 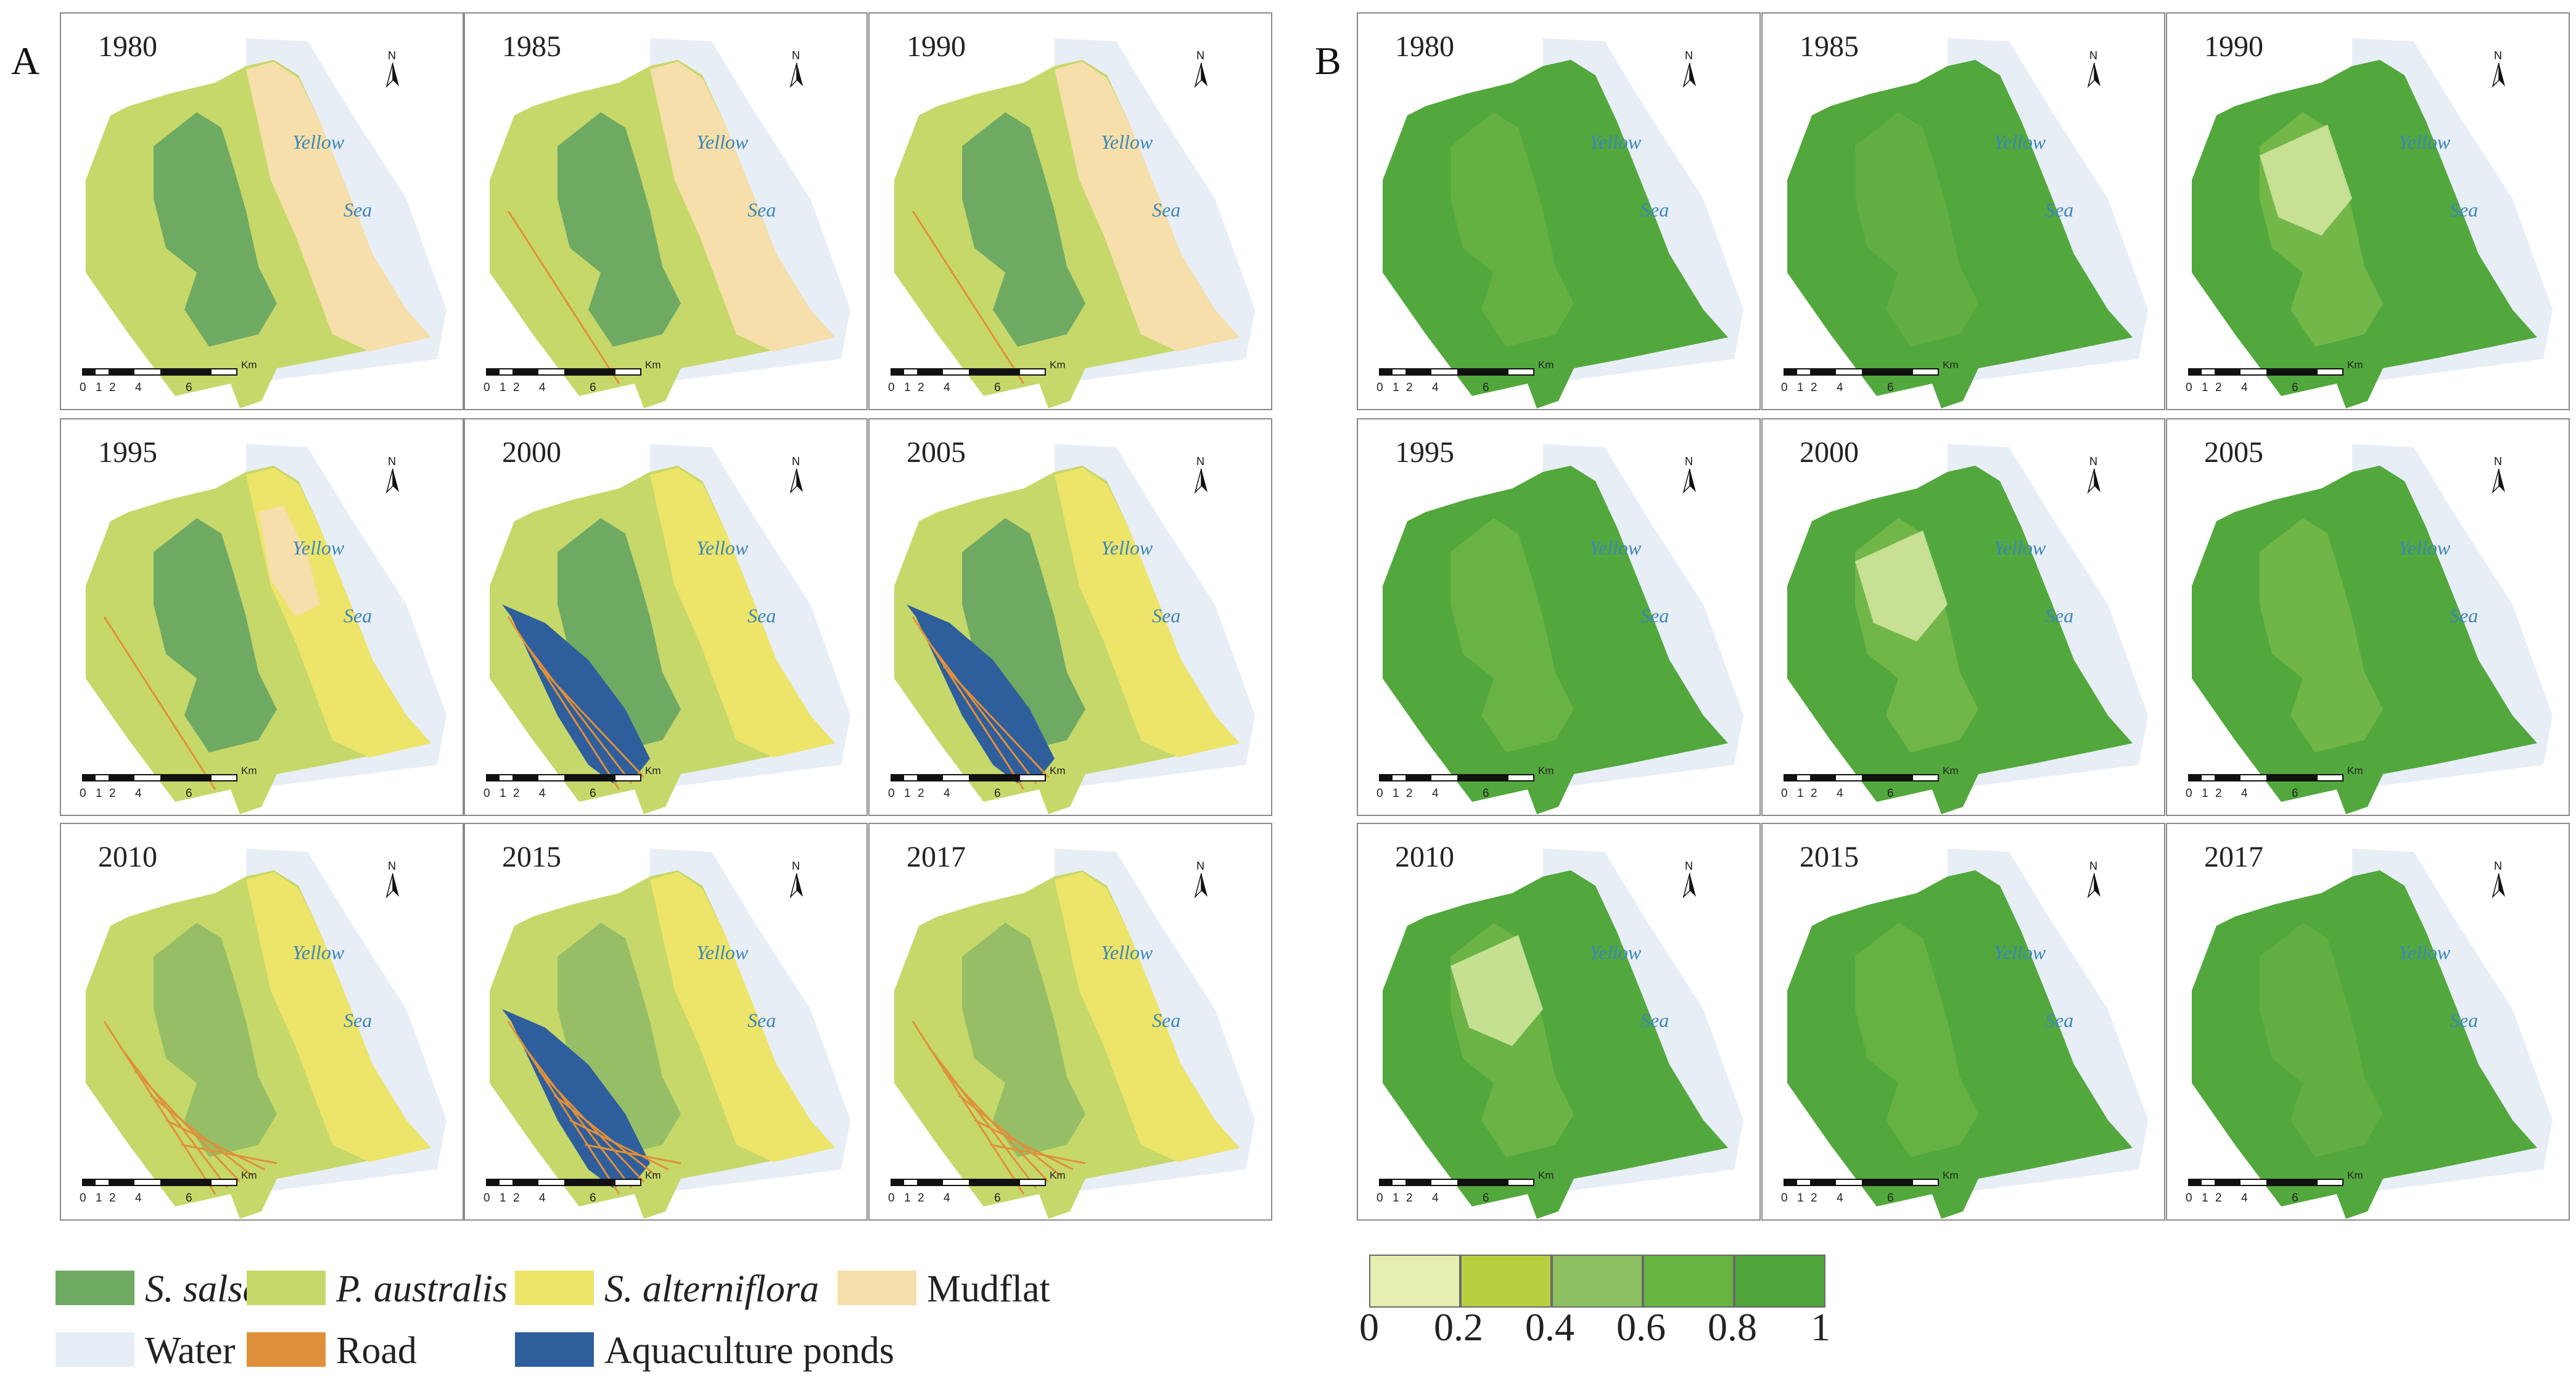 I want to click on map-tile-2000: 2000 Yellow Sea N Km 0 1 2 4 6, so click(x=1963, y=617).